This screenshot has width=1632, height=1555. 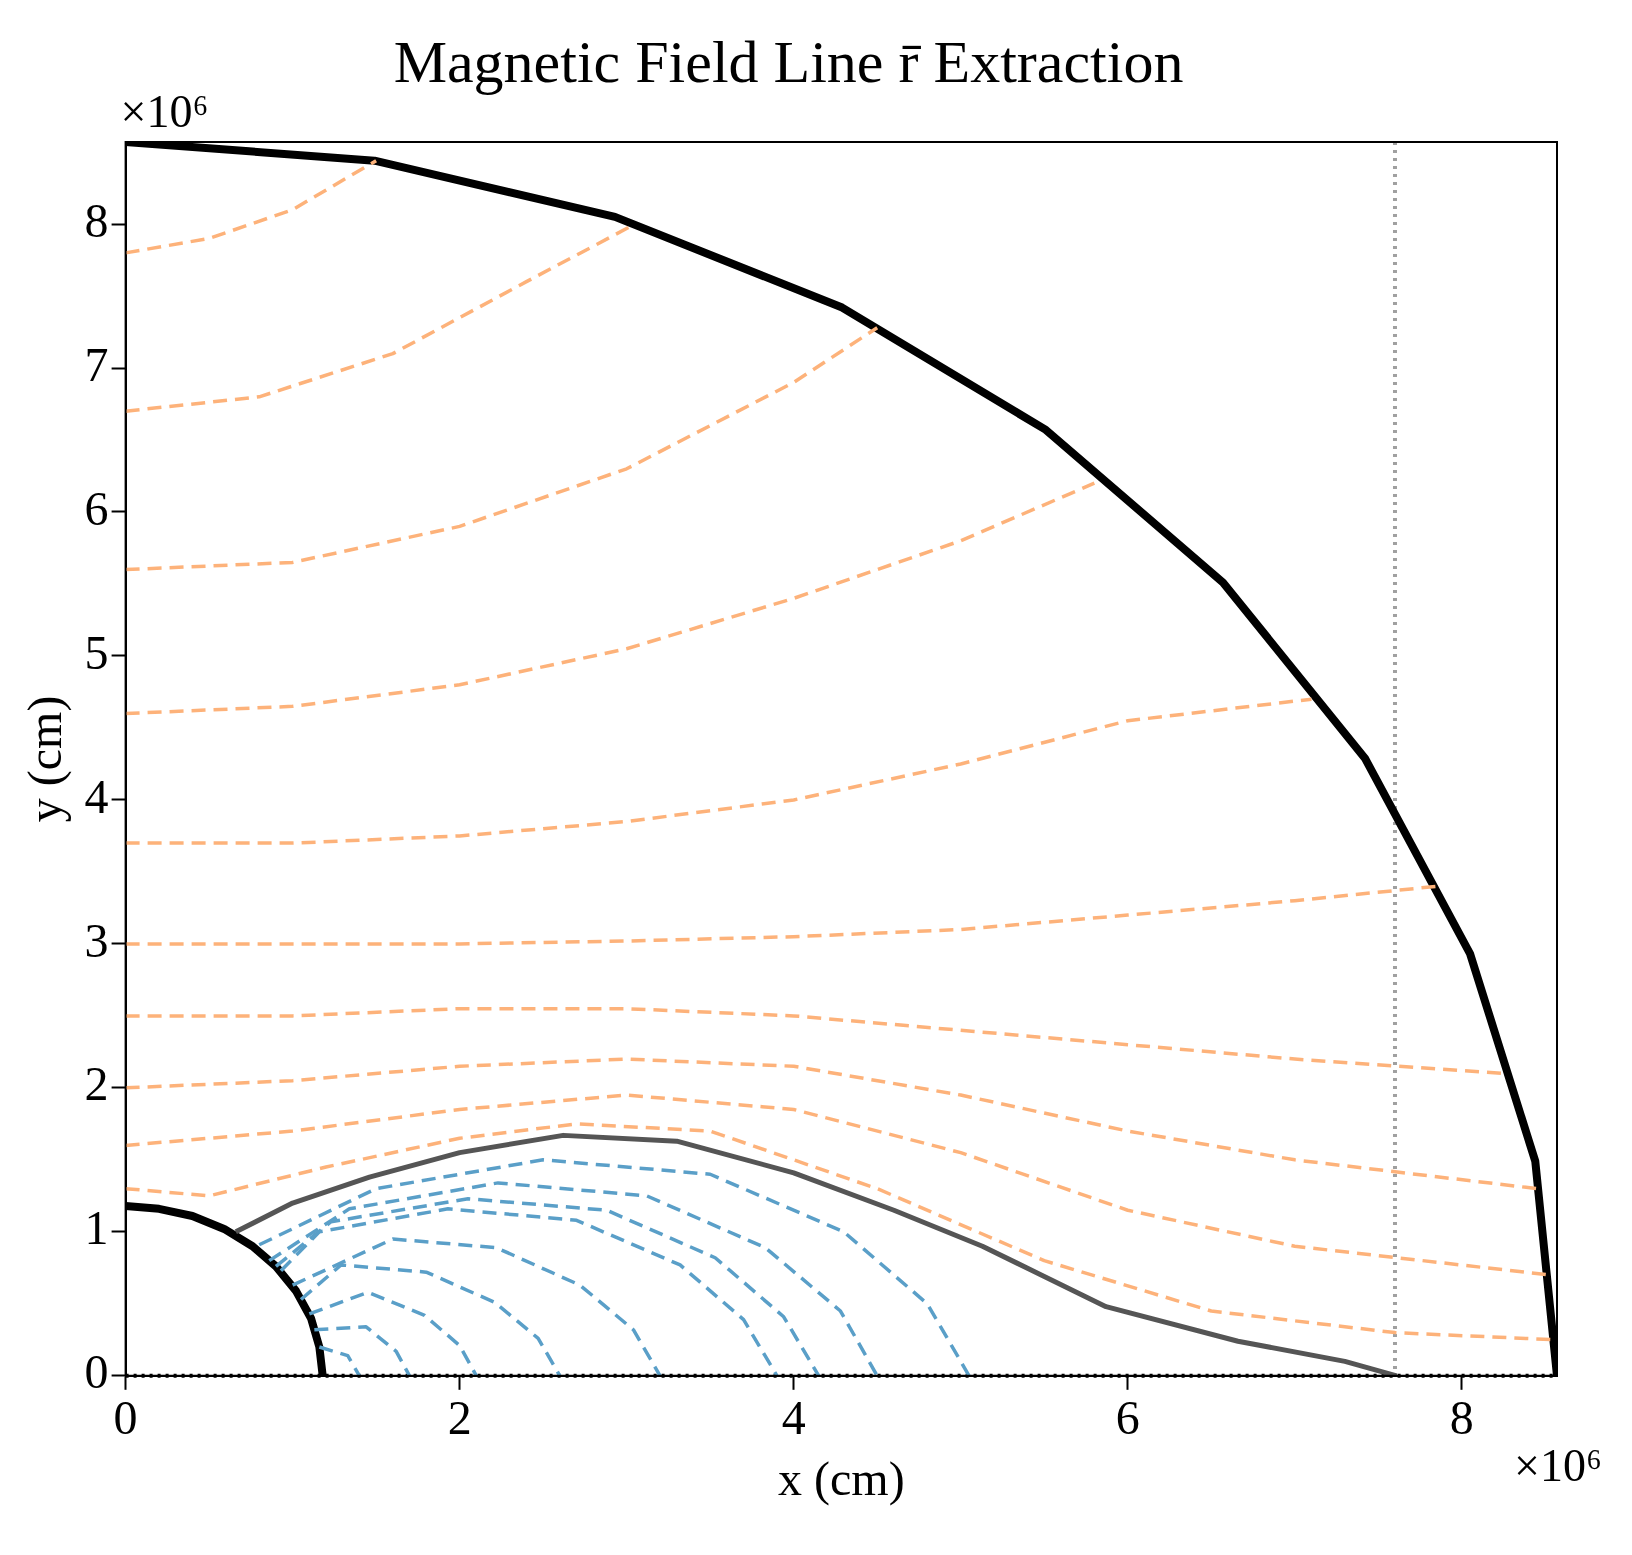 What do you see at coordinates (45, 759) in the screenshot?
I see `y-axis-title: y (cm)` at bounding box center [45, 759].